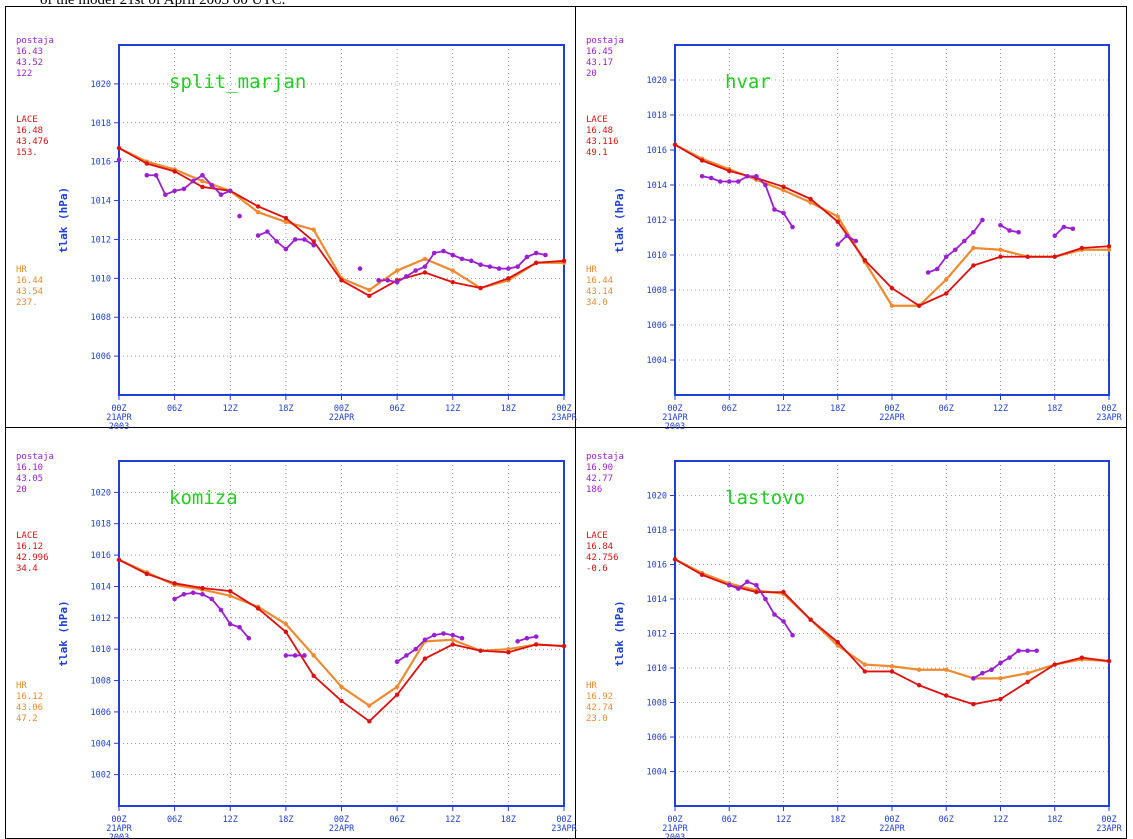 This screenshot has height=839, width=1133. What do you see at coordinates (29, 131) in the screenshot?
I see `legend-lace-line: 16.48` at bounding box center [29, 131].